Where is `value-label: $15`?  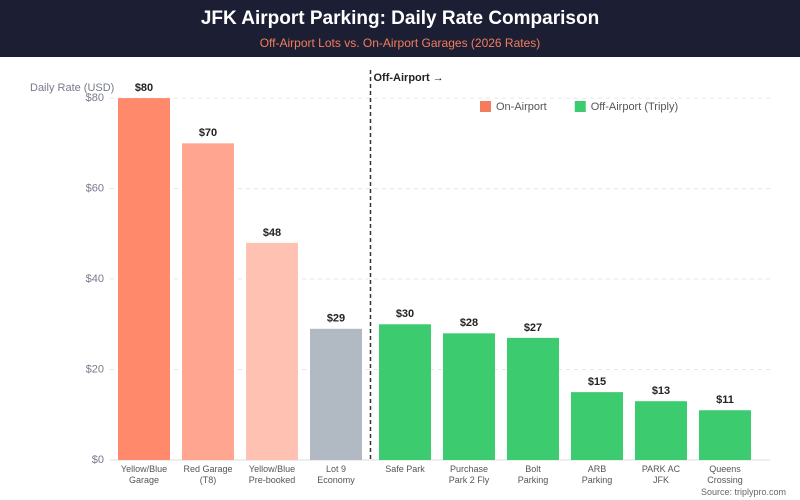 value-label: $15 is located at coordinates (597, 382).